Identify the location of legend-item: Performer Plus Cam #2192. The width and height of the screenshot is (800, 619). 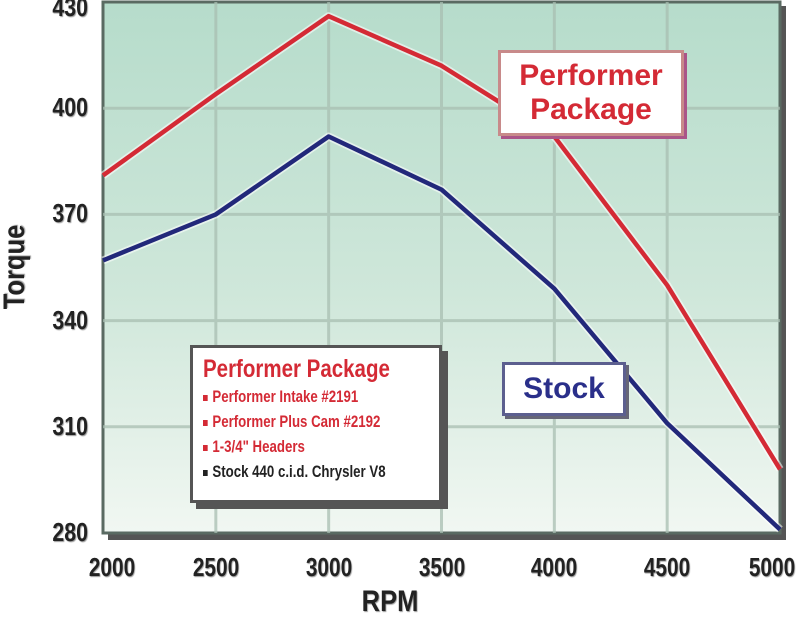
(292, 421).